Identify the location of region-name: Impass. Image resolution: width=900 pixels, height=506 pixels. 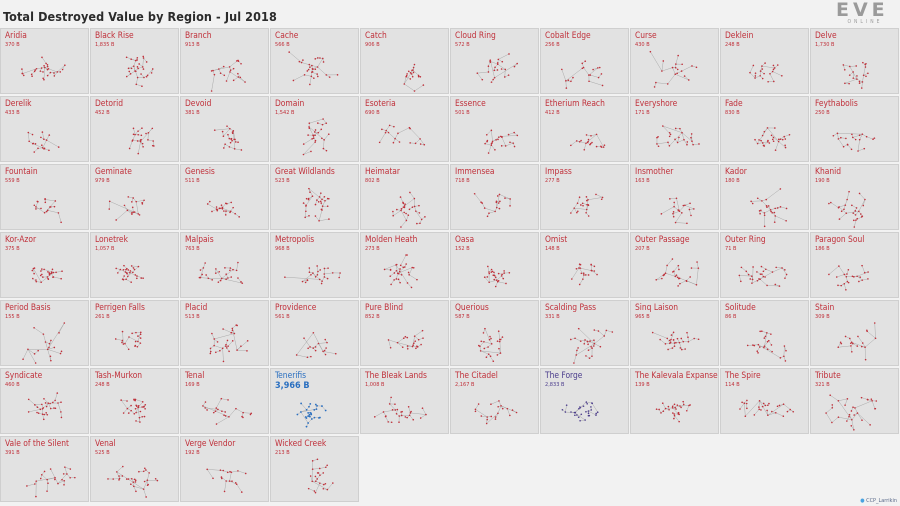
(558, 171).